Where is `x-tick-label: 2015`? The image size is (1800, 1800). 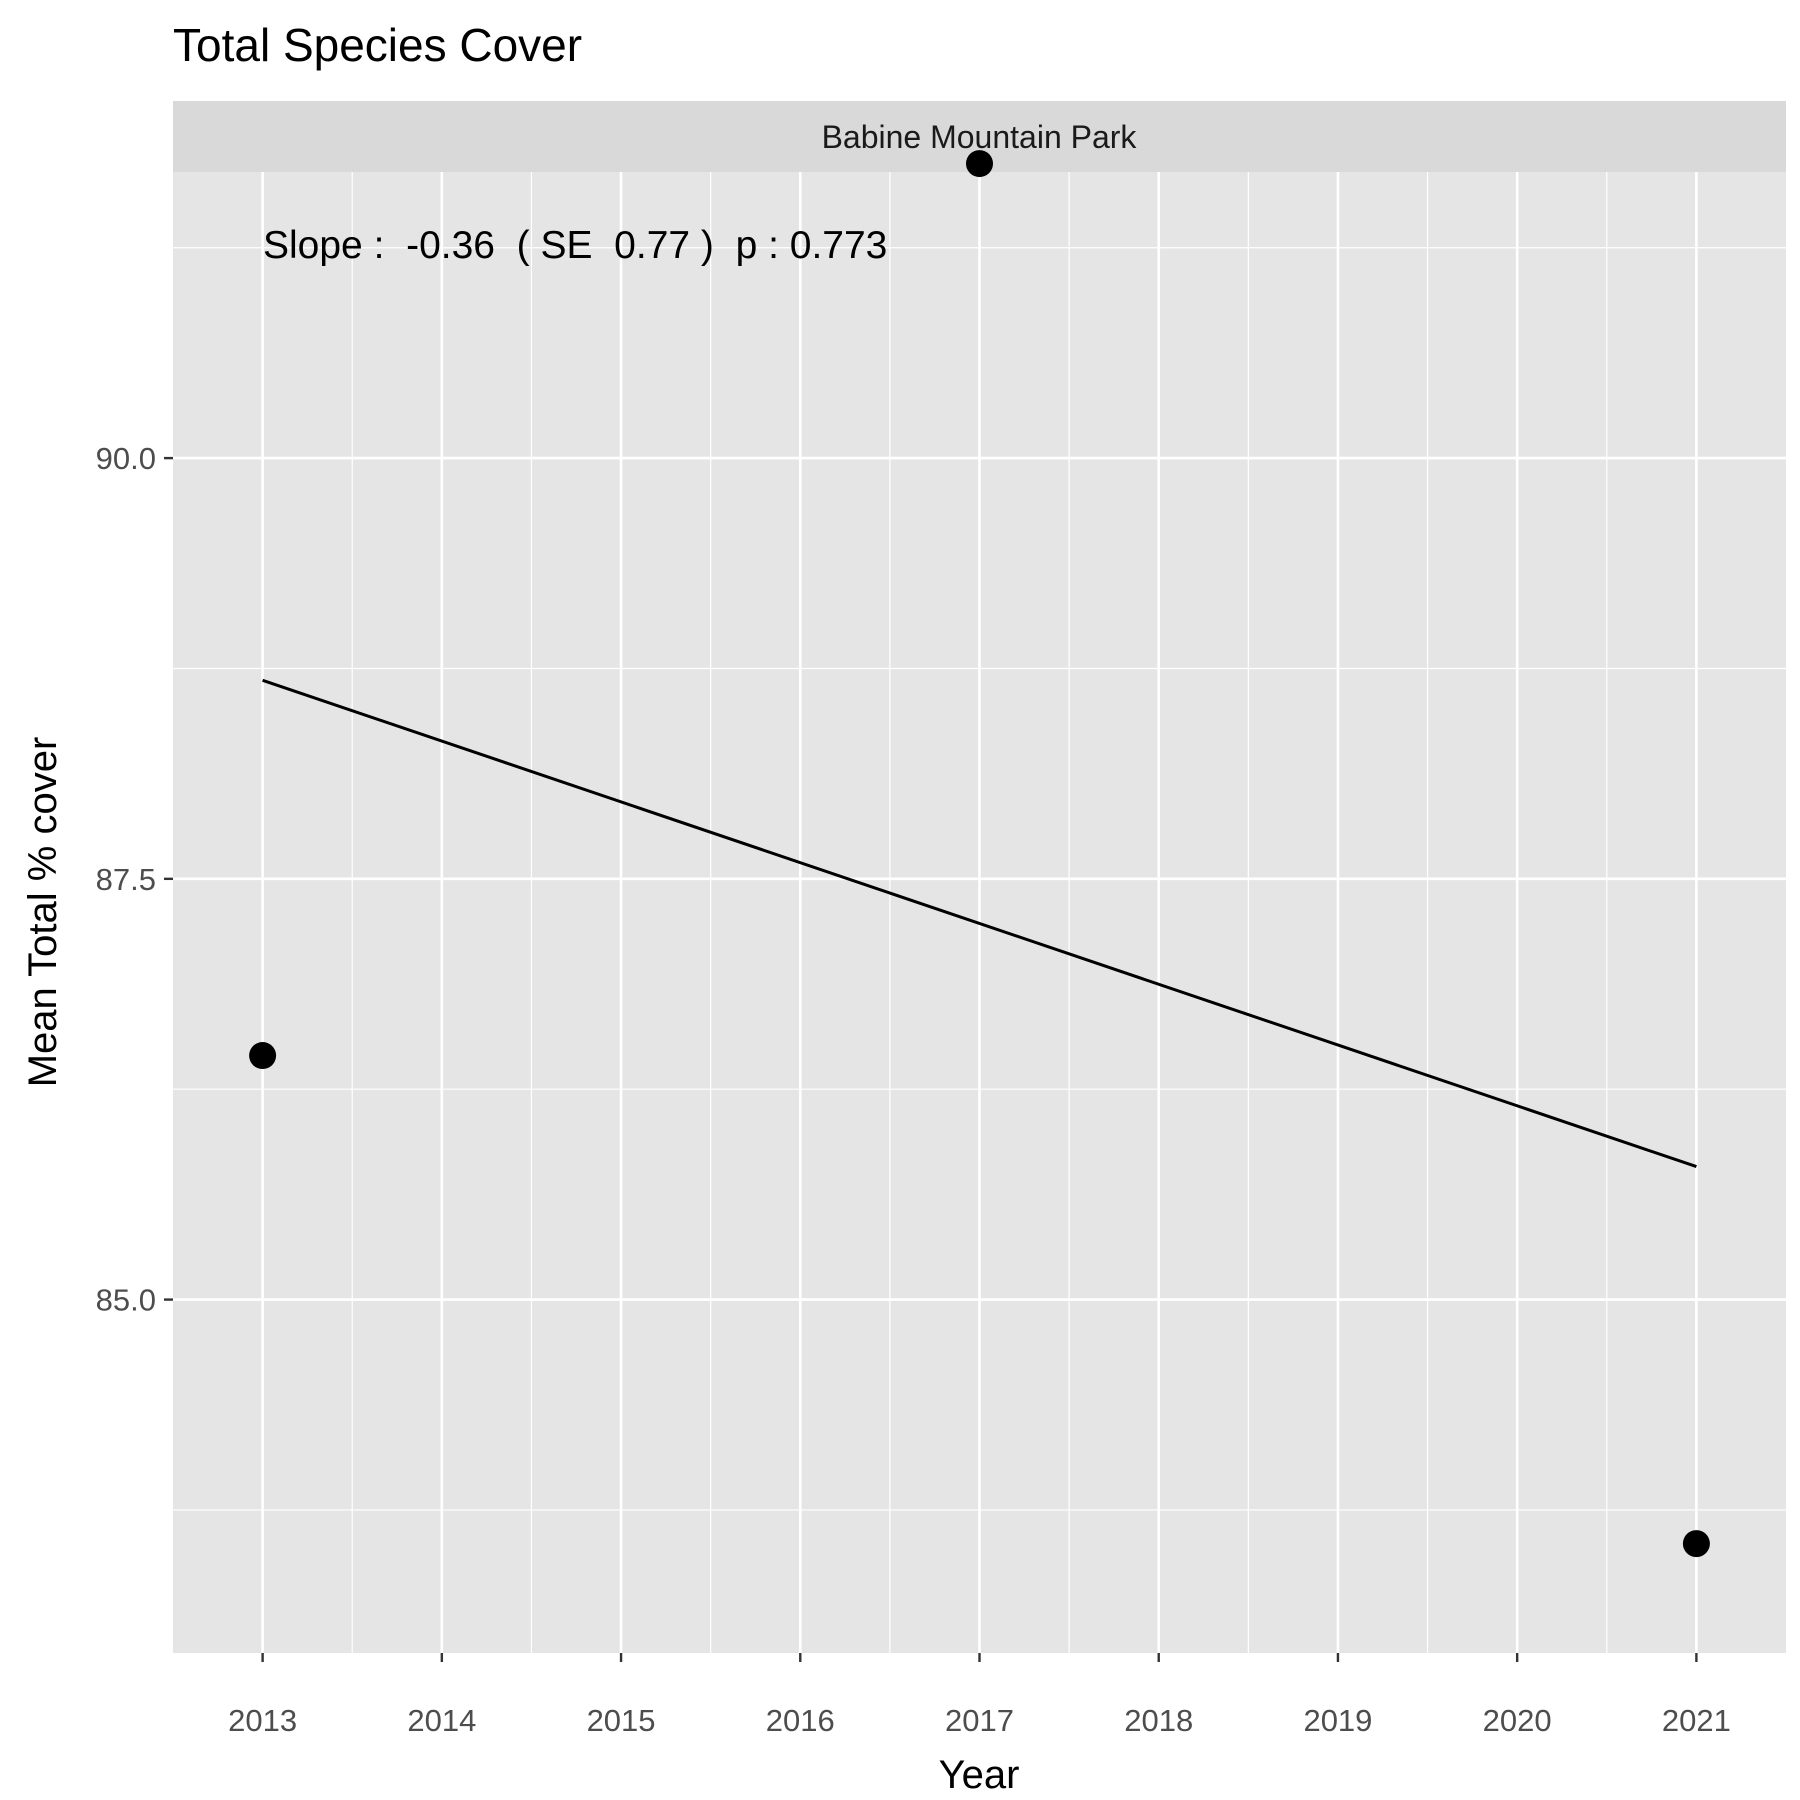 x-tick-label: 2015 is located at coordinates (621, 1720).